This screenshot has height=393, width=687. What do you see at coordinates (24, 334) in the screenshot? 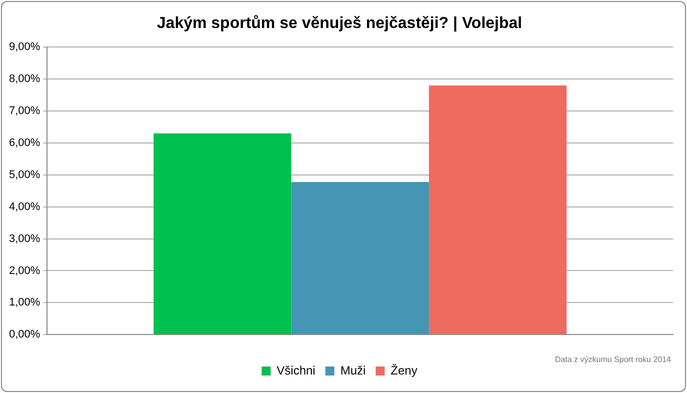
I see `y-tick-label: 0,00%` at bounding box center [24, 334].